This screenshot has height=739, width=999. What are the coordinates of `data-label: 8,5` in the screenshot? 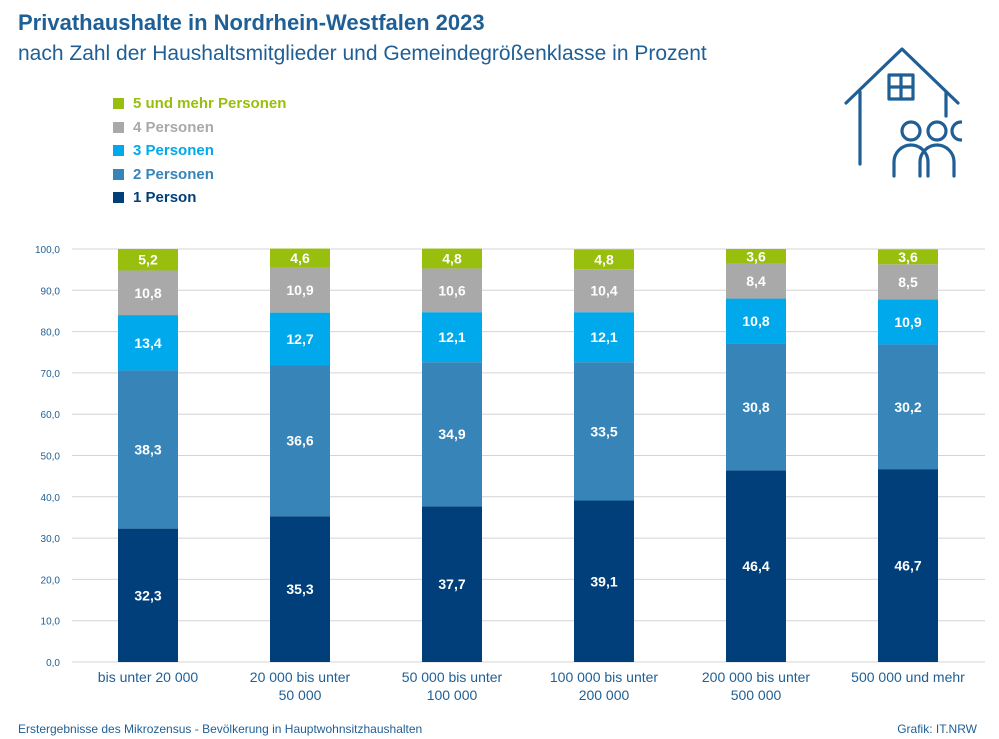 It's located at (908, 282).